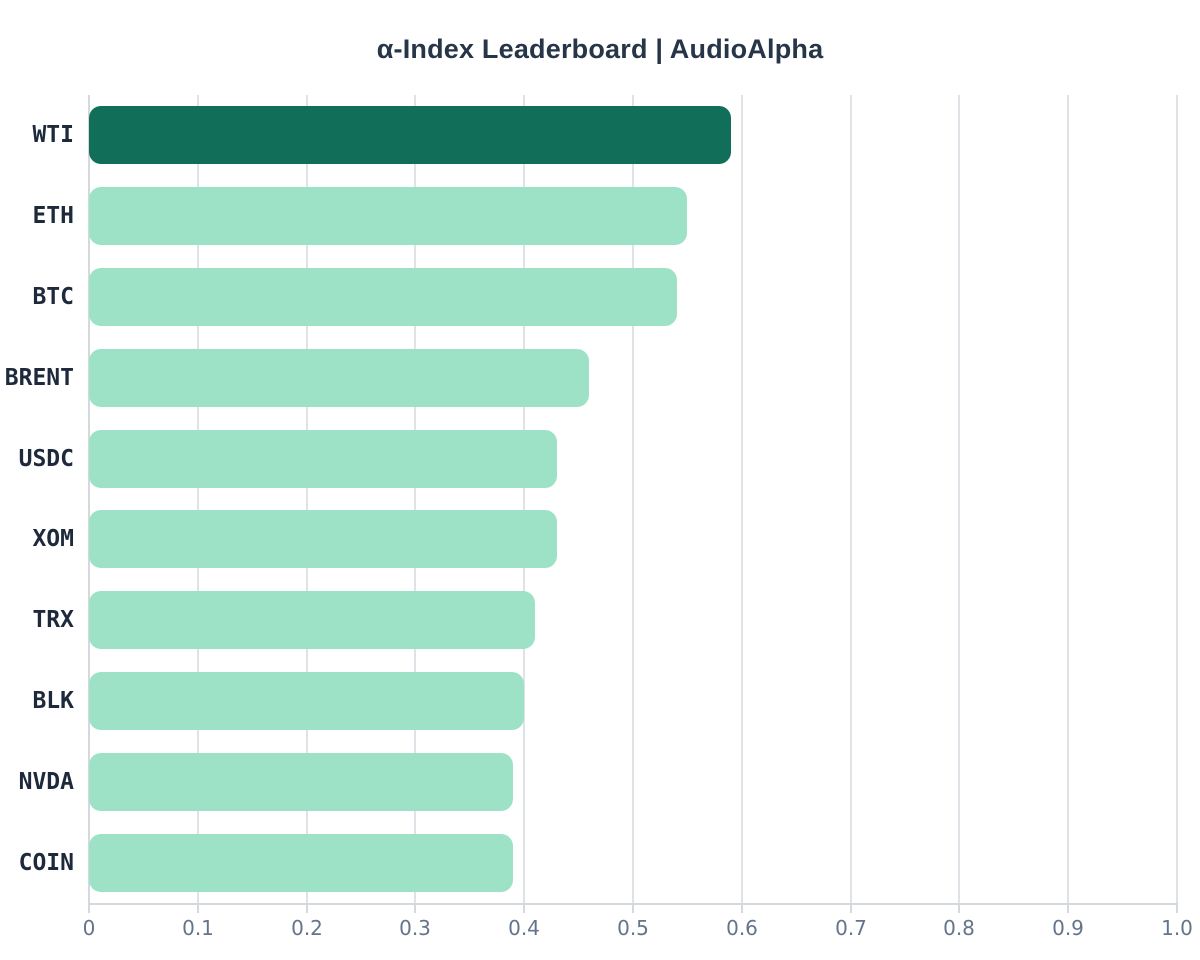 Image resolution: width=1200 pixels, height=960 pixels. Describe the element at coordinates (46, 782) in the screenshot. I see `category-label-nvda: NVDA` at that location.